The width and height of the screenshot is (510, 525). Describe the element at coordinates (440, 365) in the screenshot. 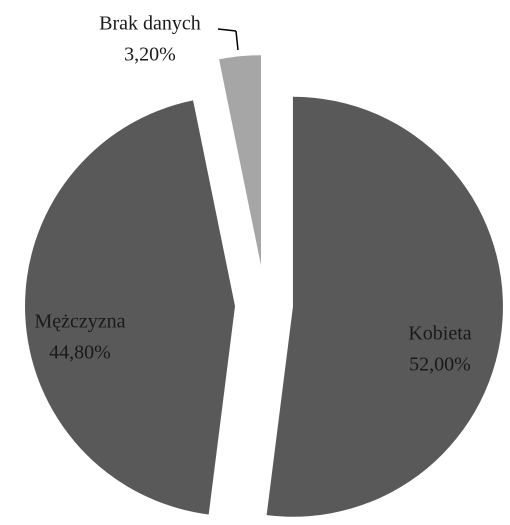

I see `slice-value-label: 52,00%` at that location.